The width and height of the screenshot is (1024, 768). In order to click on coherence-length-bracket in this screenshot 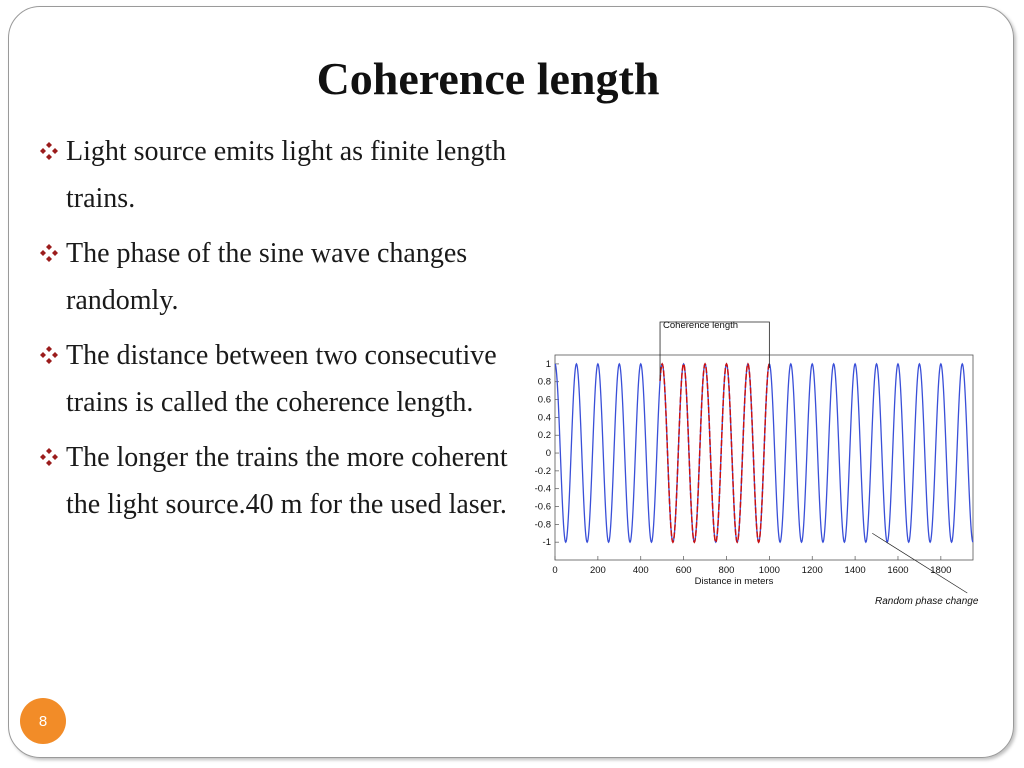, I will do `click(714, 350)`.